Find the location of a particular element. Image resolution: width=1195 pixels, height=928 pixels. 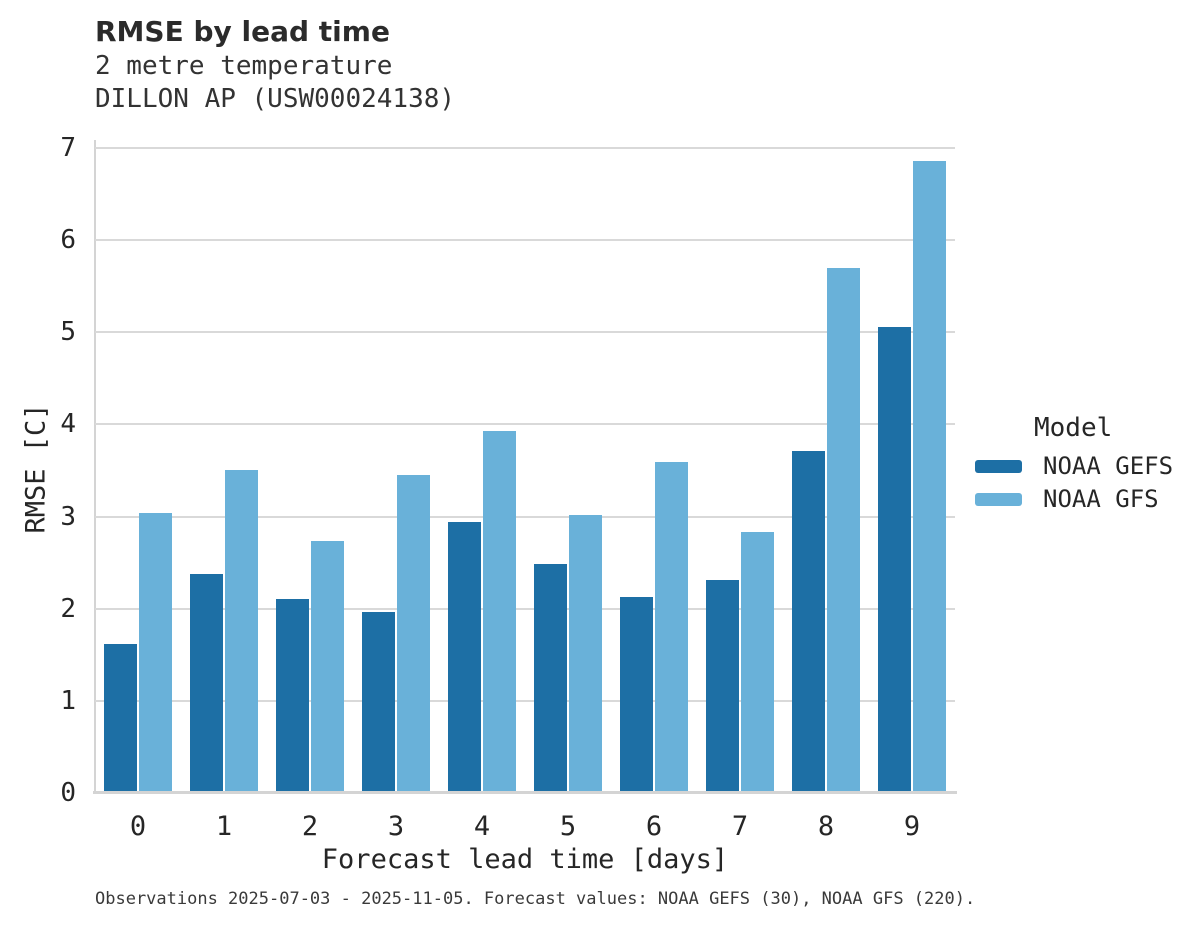

y-tick-label-4: 4 is located at coordinates (68, 424).